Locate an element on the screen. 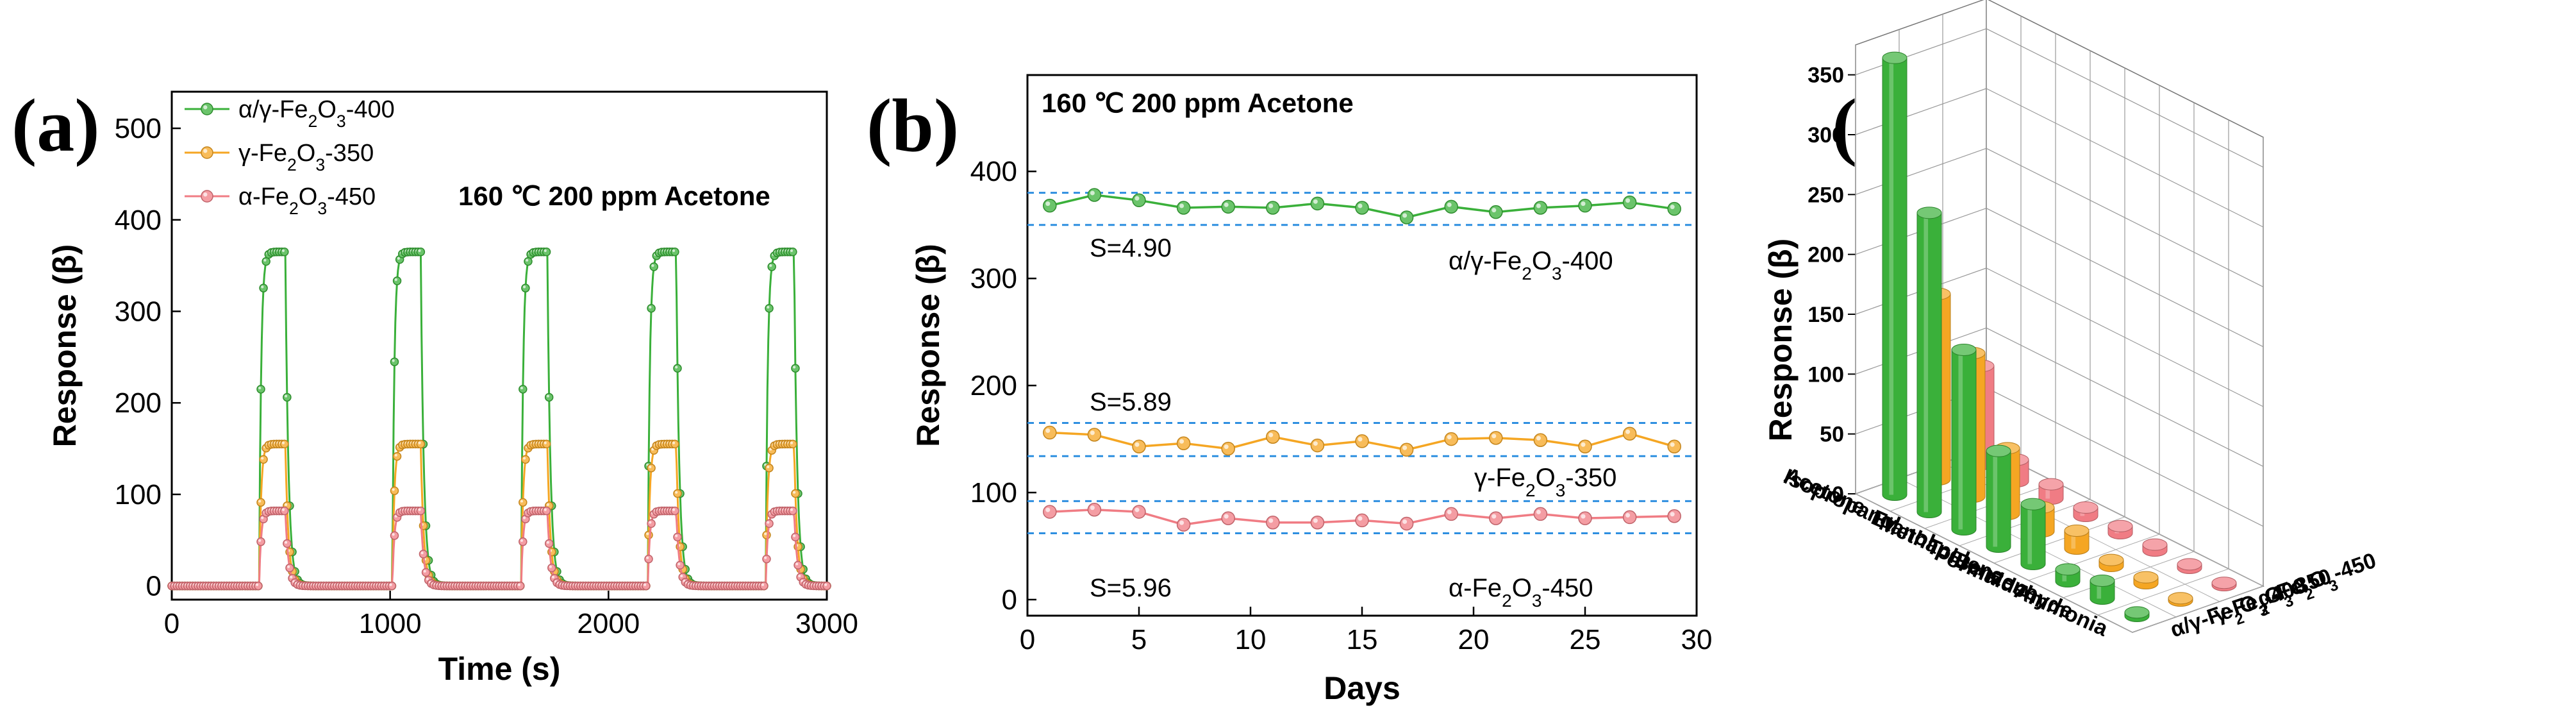 The width and height of the screenshot is (2576, 717). grid-line-c is located at coordinates (1921, 111).